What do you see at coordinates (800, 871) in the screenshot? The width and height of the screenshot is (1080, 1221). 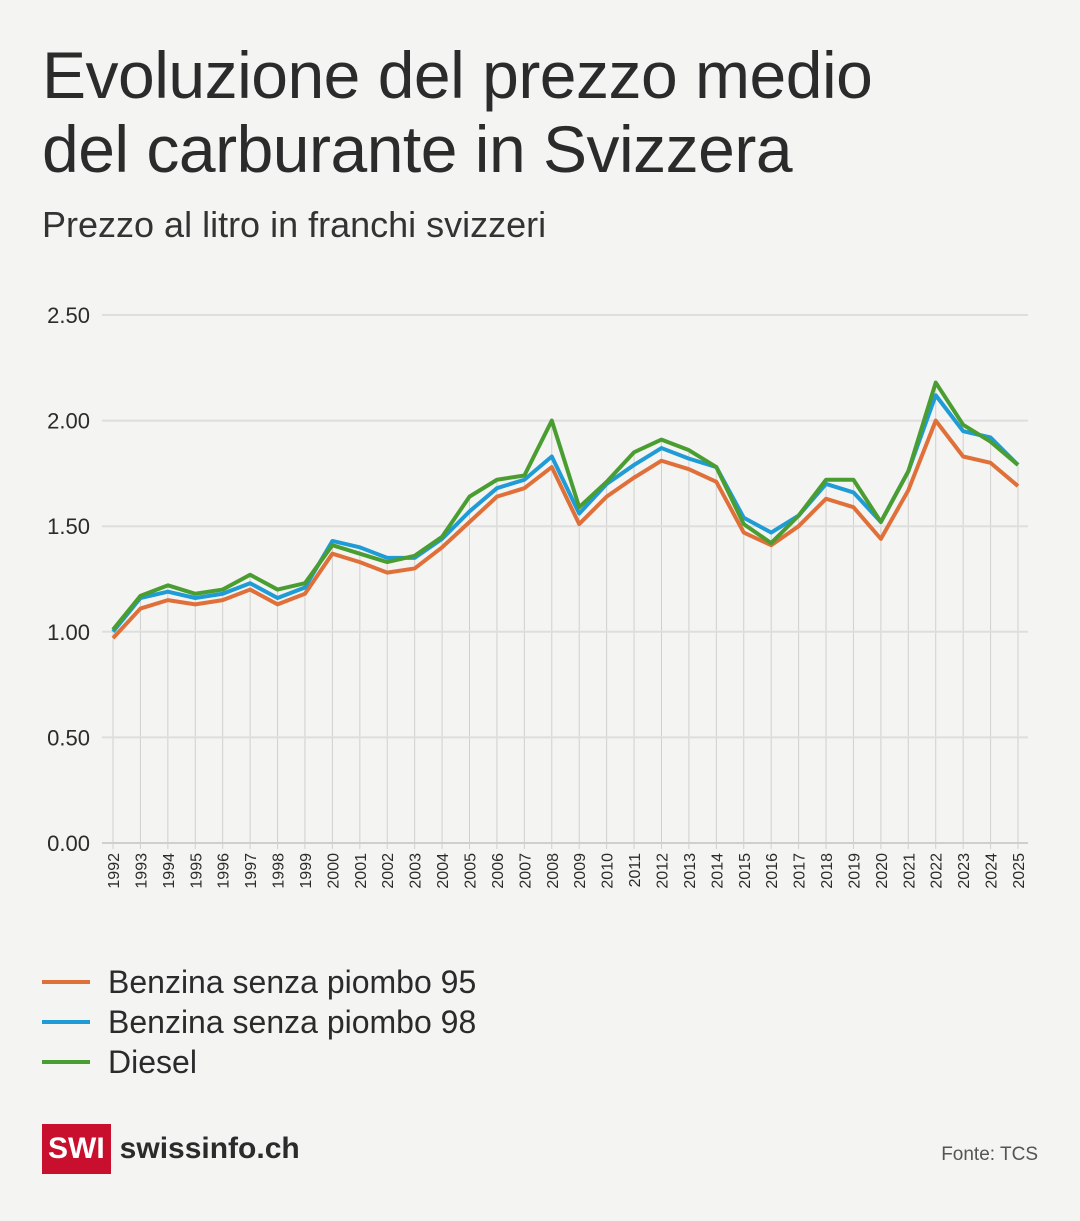 I see `x-tick-label: 2017` at bounding box center [800, 871].